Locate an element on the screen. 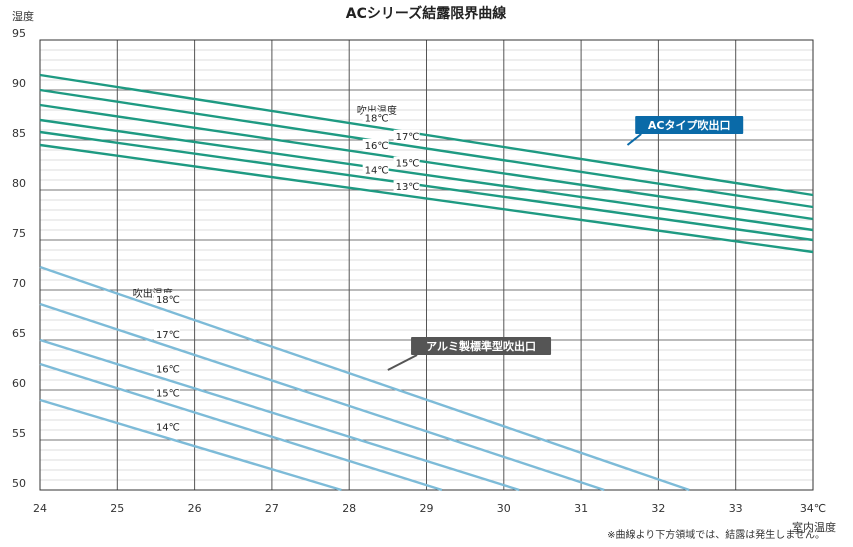 This screenshot has height=547, width=853. x-tick-label: 30 is located at coordinates (504, 508).